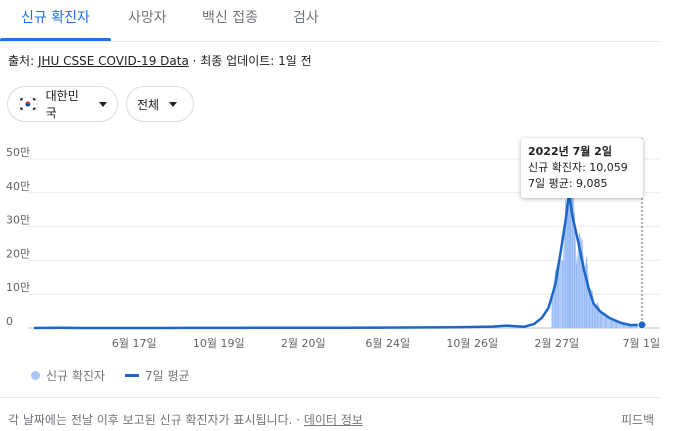  What do you see at coordinates (642, 234) in the screenshot?
I see `hover-marker` at bounding box center [642, 234].